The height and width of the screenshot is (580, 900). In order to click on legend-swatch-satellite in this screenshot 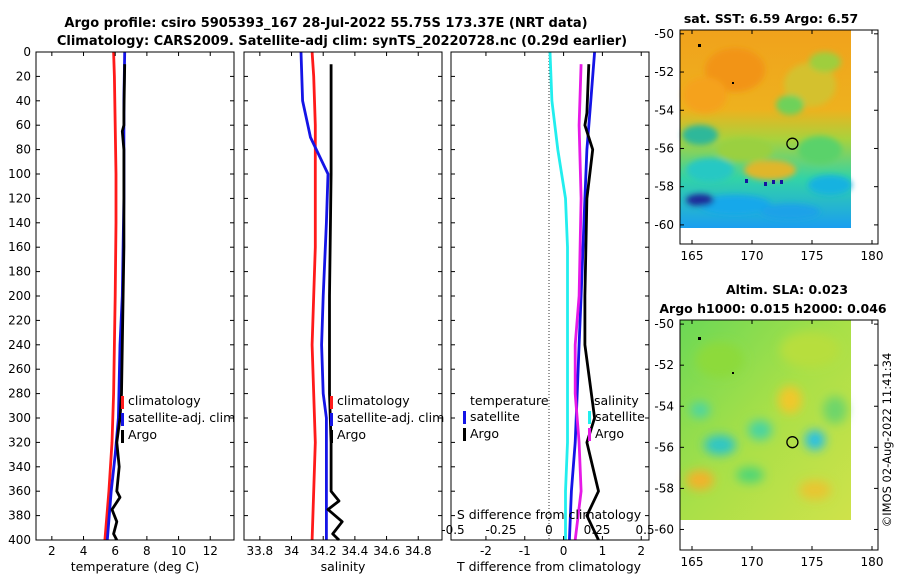, I will do `click(331, 419)`.